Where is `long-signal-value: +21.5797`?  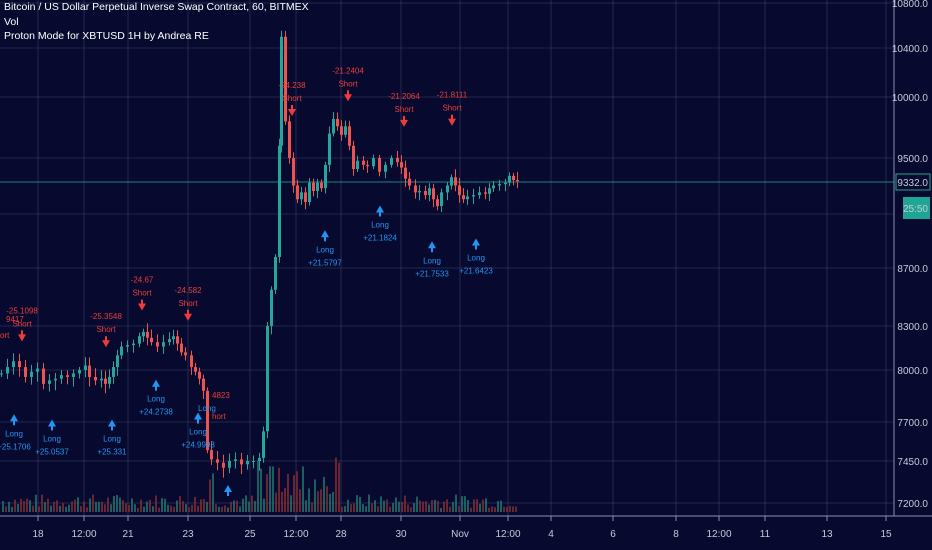 long-signal-value: +21.5797 is located at coordinates (325, 262).